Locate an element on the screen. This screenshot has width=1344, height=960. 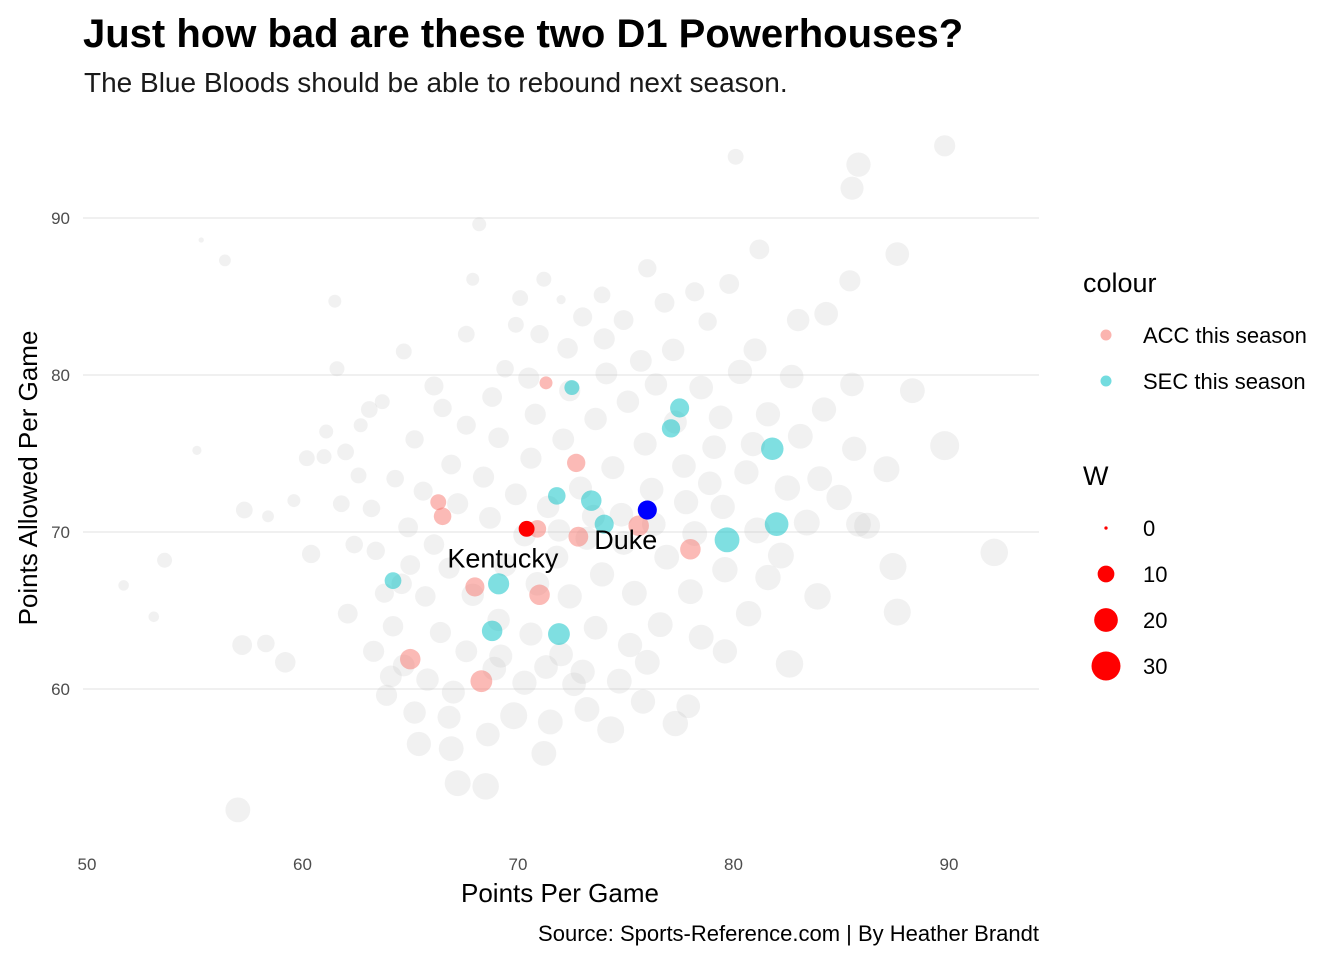
legend-size-label: 10 is located at coordinates (1155, 574).